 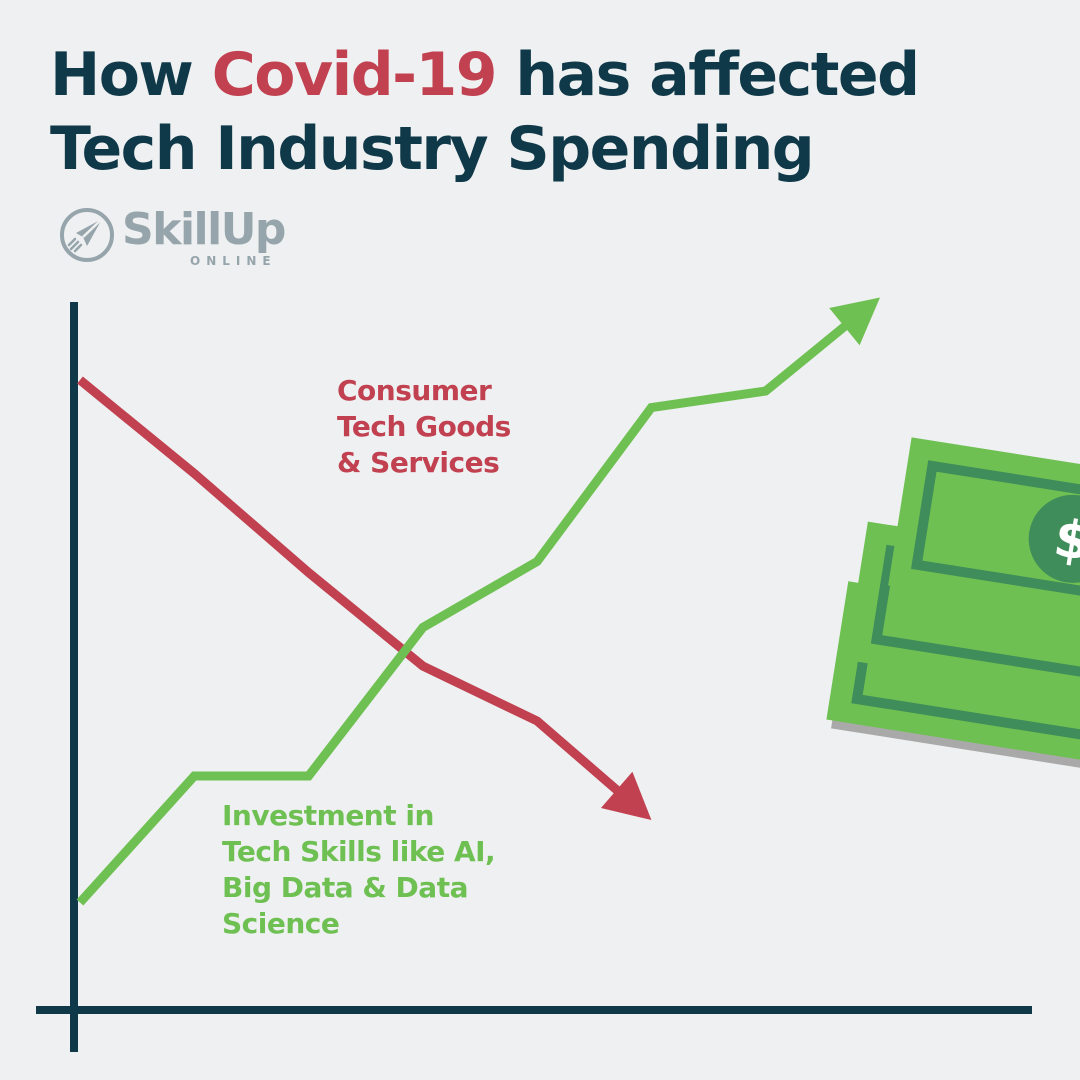 I want to click on title-prefix: How, so click(x=131, y=75).